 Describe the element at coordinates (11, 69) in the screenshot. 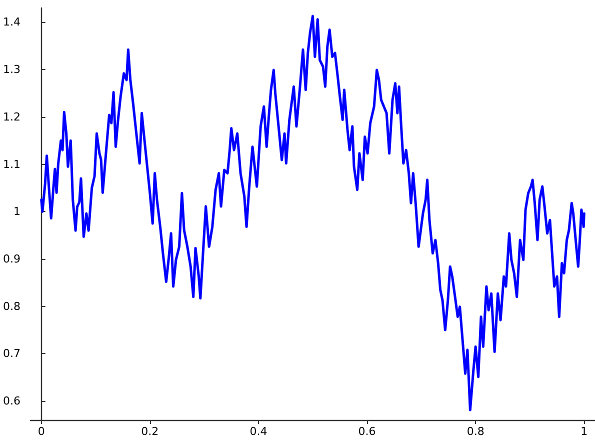

I see `y-tick-label: 1.3` at that location.